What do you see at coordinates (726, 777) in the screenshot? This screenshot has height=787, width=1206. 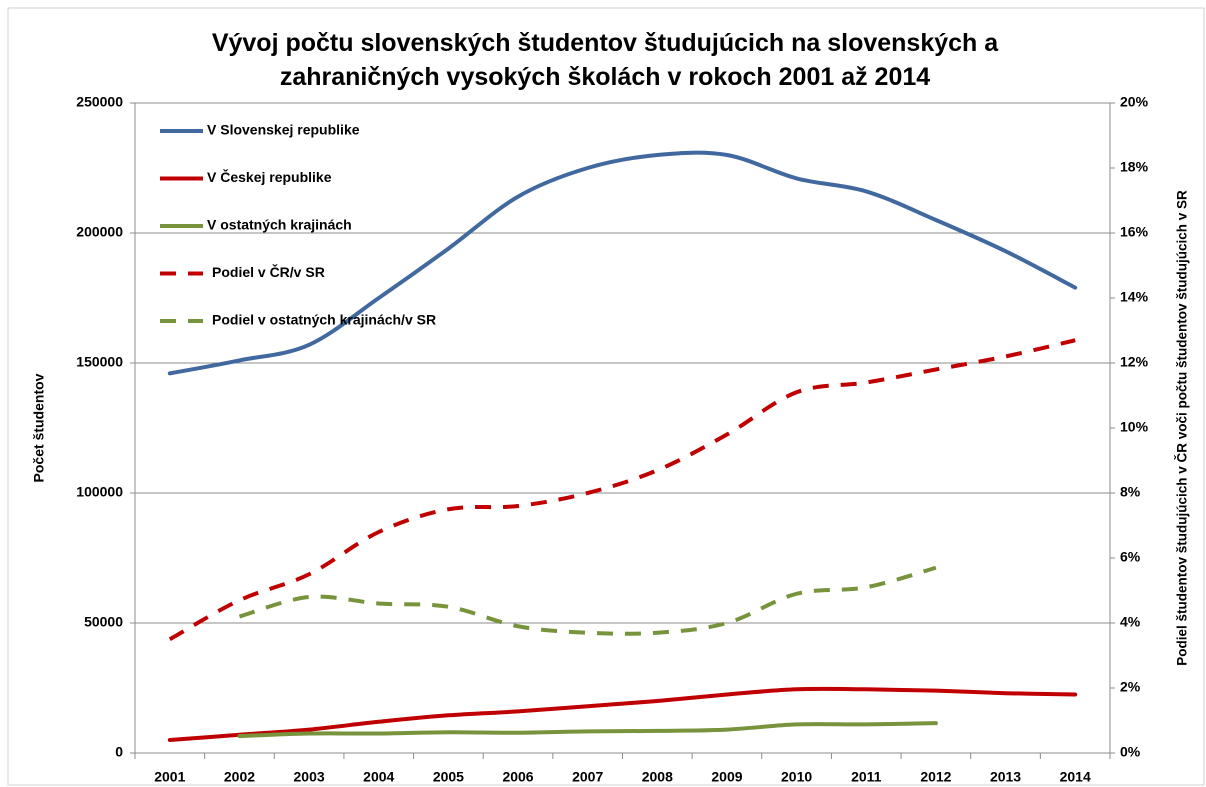 I see `x-tick-label: 2009` at bounding box center [726, 777].